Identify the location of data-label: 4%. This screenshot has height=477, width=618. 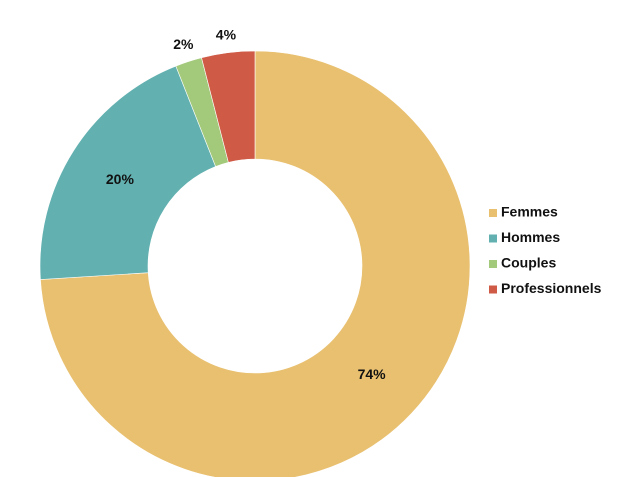
(226, 35).